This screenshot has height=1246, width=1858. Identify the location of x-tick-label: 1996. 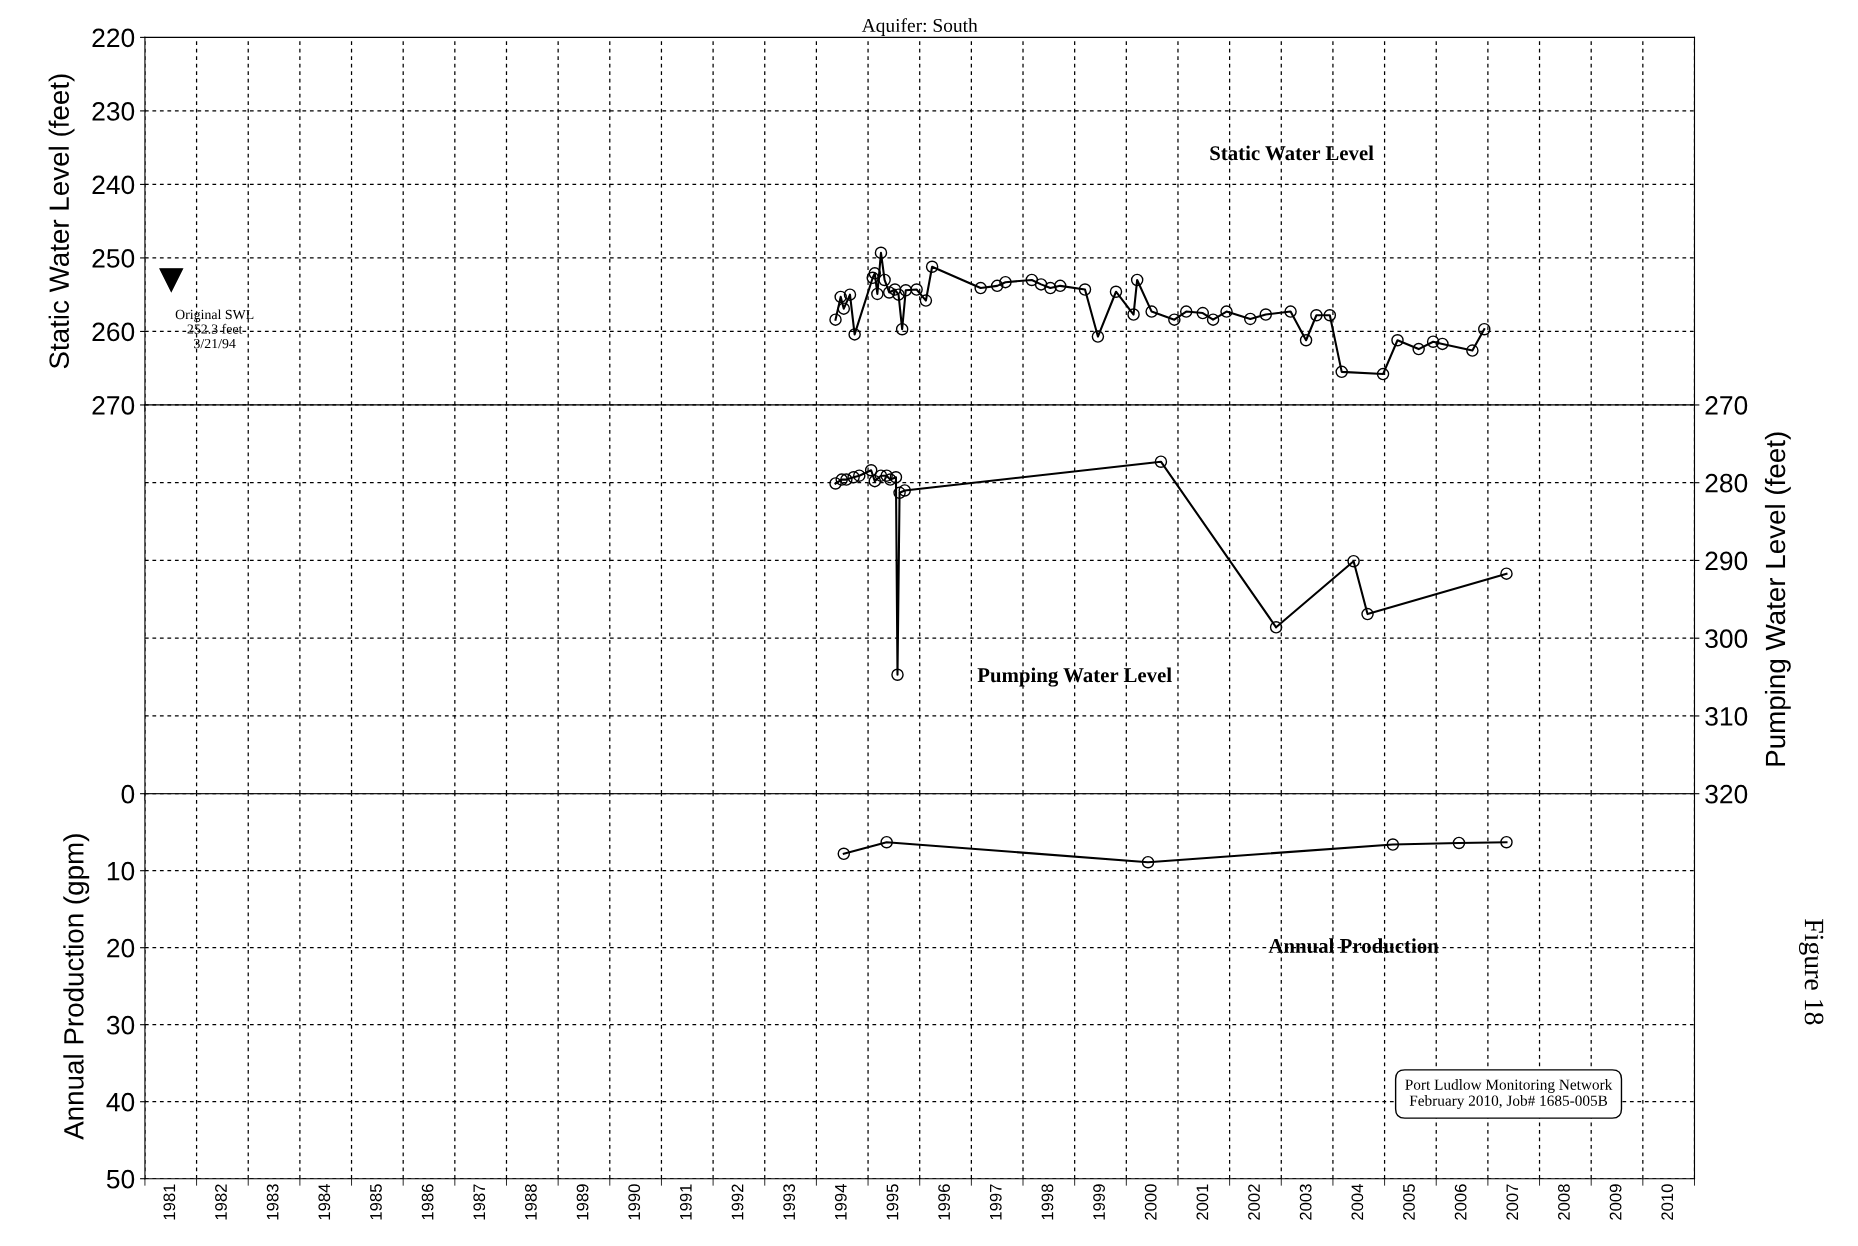
(944, 1202).